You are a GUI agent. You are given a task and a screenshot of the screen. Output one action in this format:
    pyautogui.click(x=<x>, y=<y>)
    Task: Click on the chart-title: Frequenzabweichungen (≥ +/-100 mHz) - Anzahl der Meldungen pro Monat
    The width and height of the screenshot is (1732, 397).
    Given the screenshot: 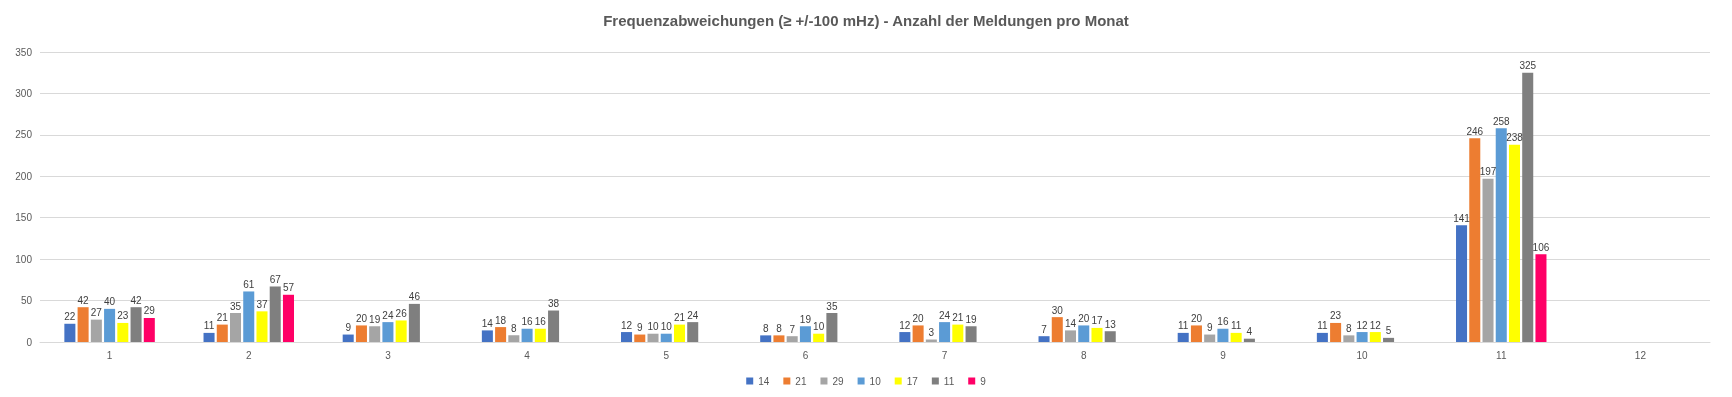 What is the action you would take?
    pyautogui.click(x=866, y=20)
    